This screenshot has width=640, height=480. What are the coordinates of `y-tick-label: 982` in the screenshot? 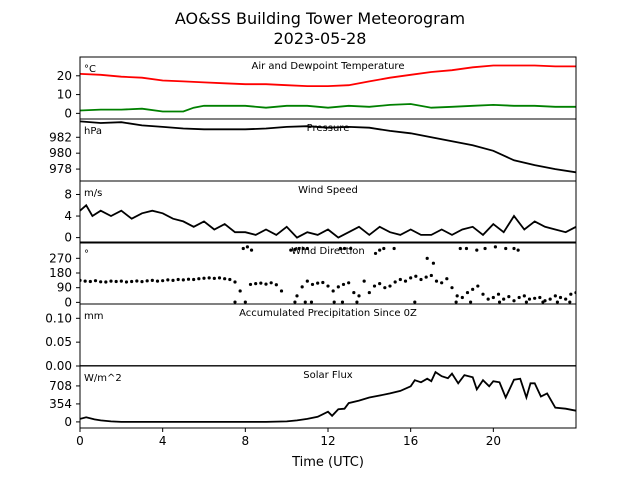 It's located at (60, 137).